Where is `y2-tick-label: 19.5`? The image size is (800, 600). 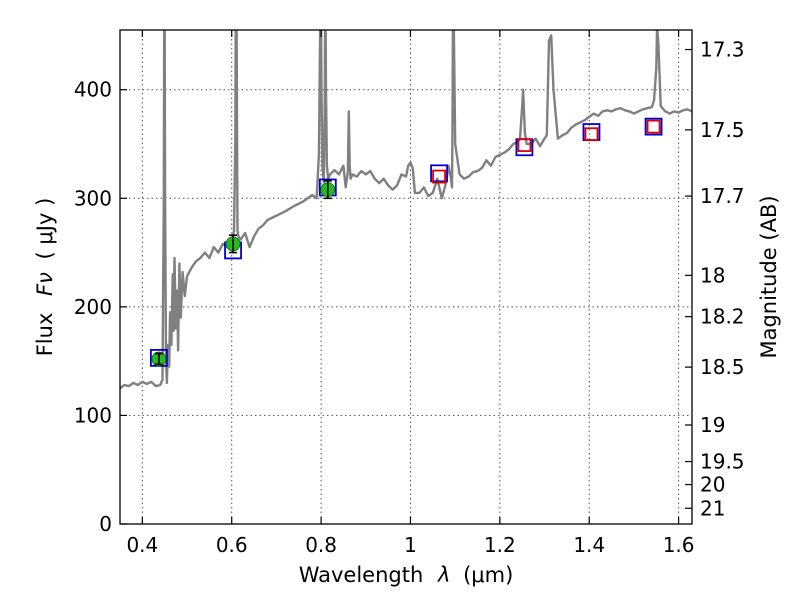
y2-tick-label: 19.5 is located at coordinates (722, 462).